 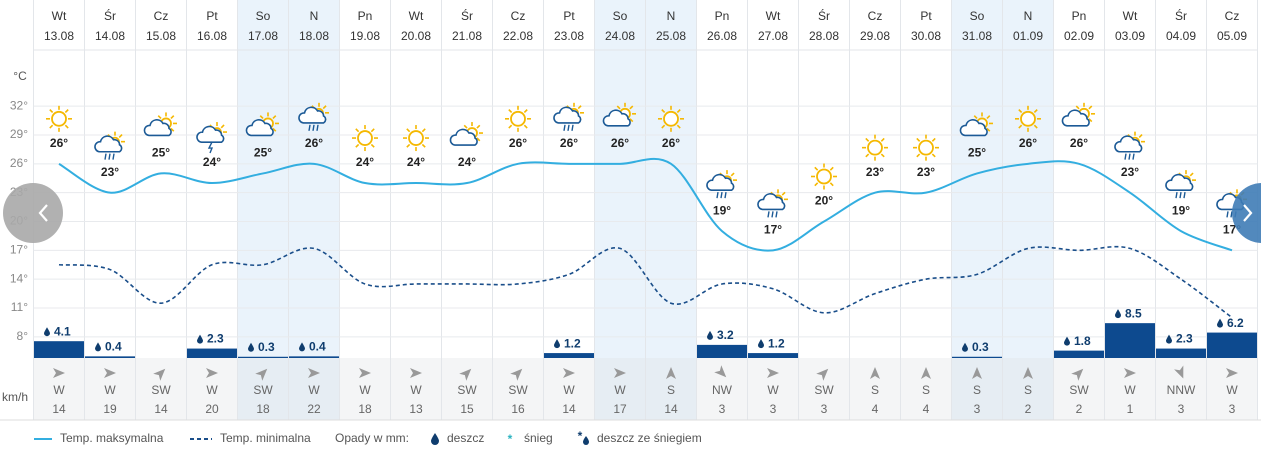 What do you see at coordinates (416, 162) in the screenshot?
I see `max-temp-label: 24°` at bounding box center [416, 162].